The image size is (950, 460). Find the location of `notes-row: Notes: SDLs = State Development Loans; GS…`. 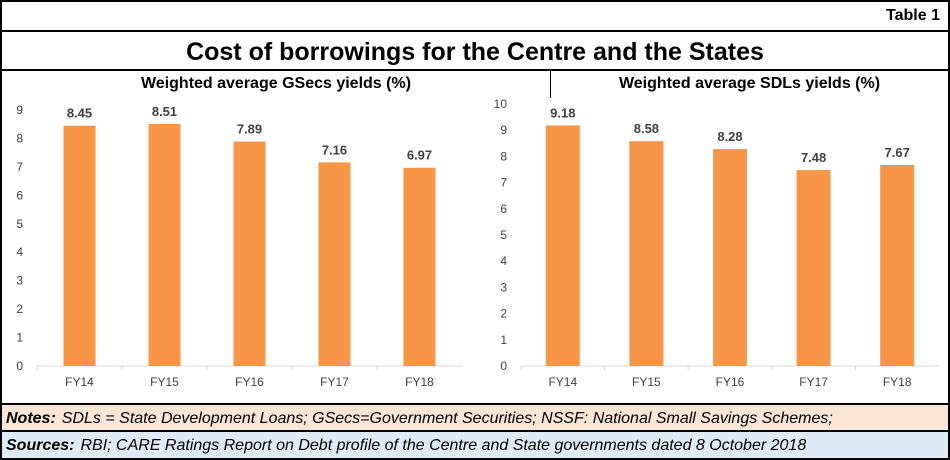

notes-row: Notes: SDLs = State Development Loans; GS… is located at coordinates (475, 418).